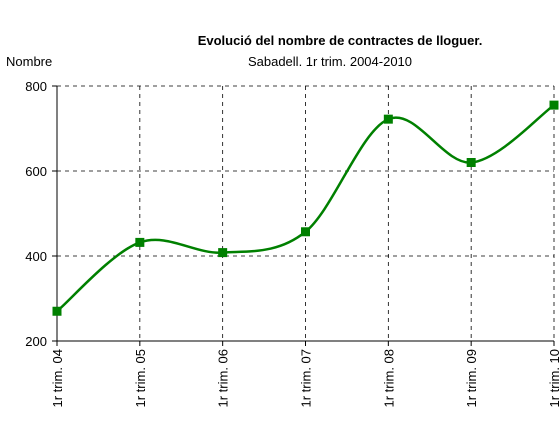 This screenshot has height=439, width=560. What do you see at coordinates (306, 378) in the screenshot?
I see `x-tick-label: 1r trim. 07` at bounding box center [306, 378].